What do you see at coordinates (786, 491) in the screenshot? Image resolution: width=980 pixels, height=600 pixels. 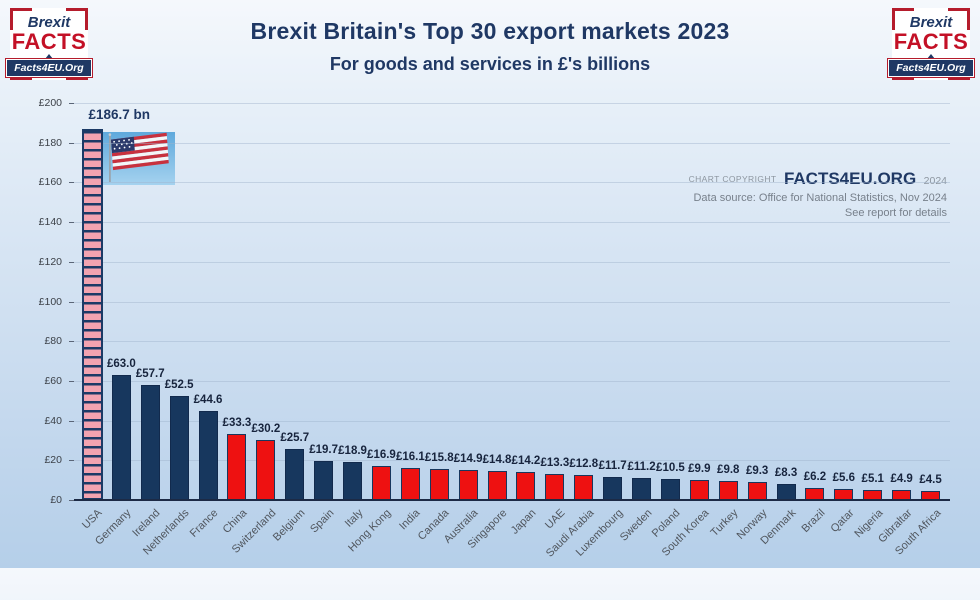 I see `bar-denmark` at bounding box center [786, 491].